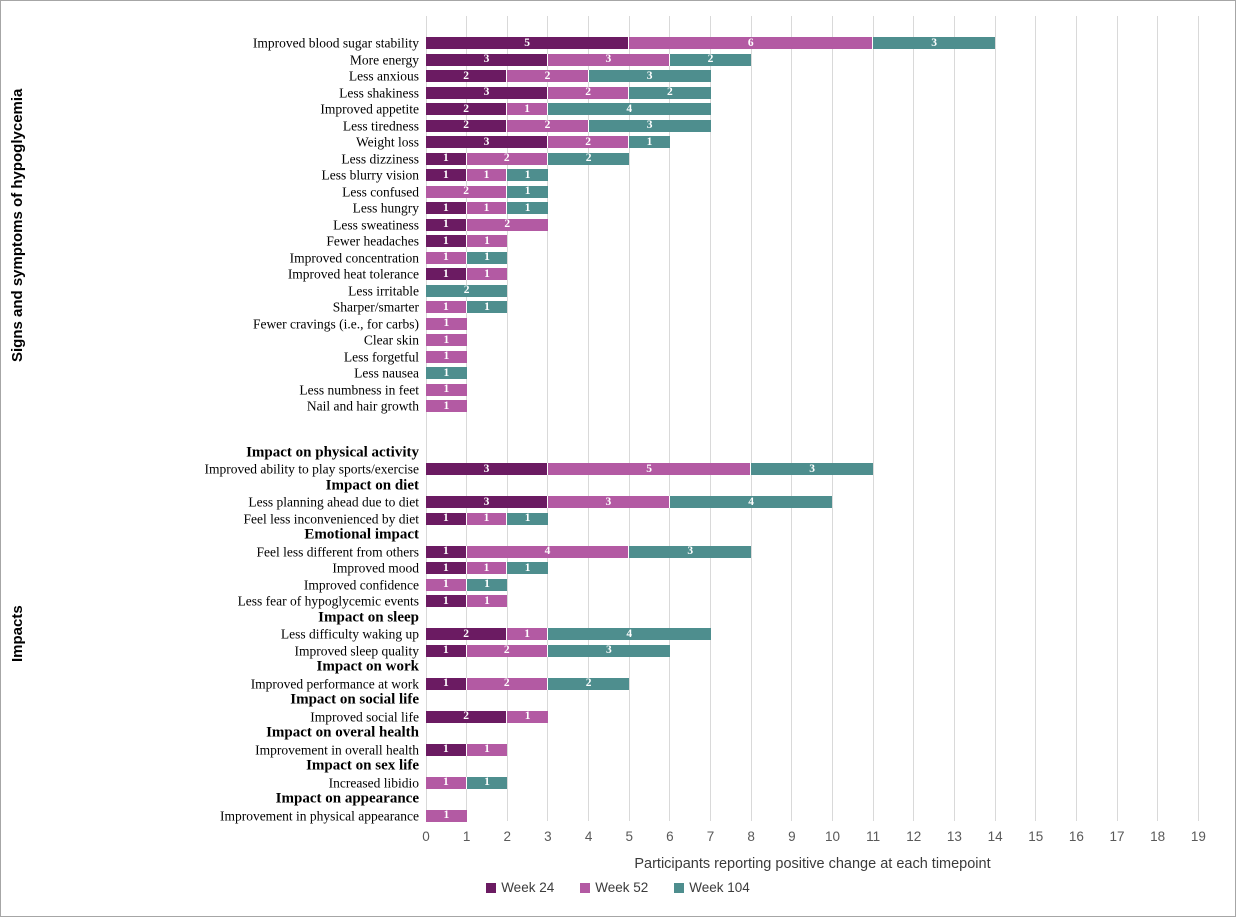  Describe the element at coordinates (618, 486) in the screenshot. I see `section-header-row: Impact on diet` at that location.